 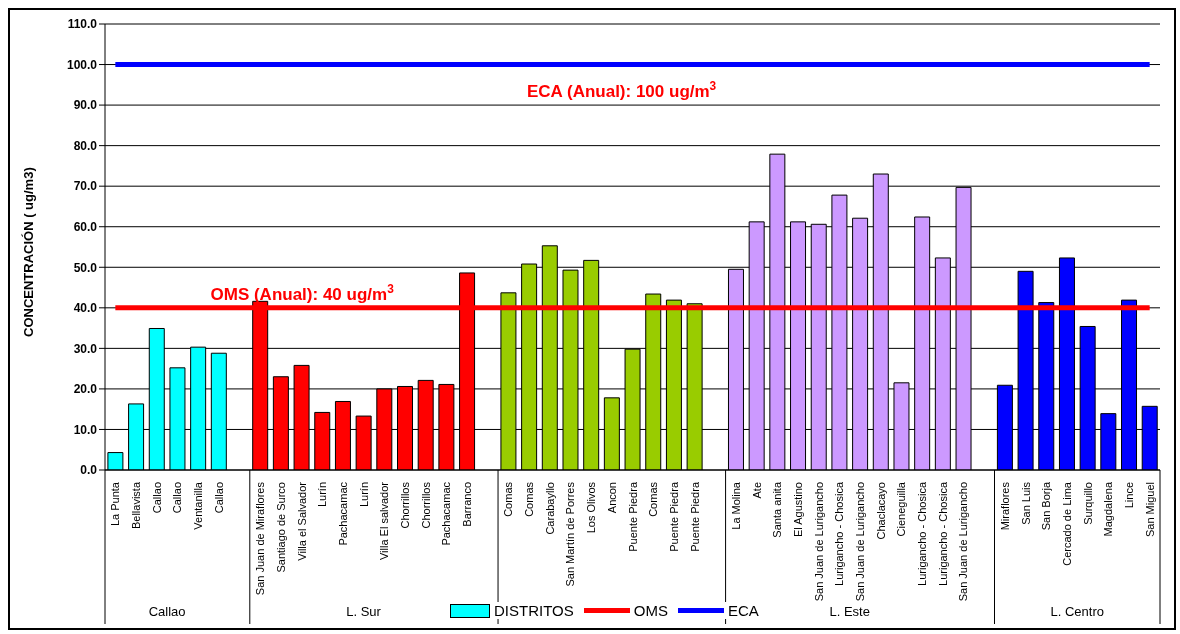 I want to click on x-tick-label: El Agustino, so click(x=797, y=510).